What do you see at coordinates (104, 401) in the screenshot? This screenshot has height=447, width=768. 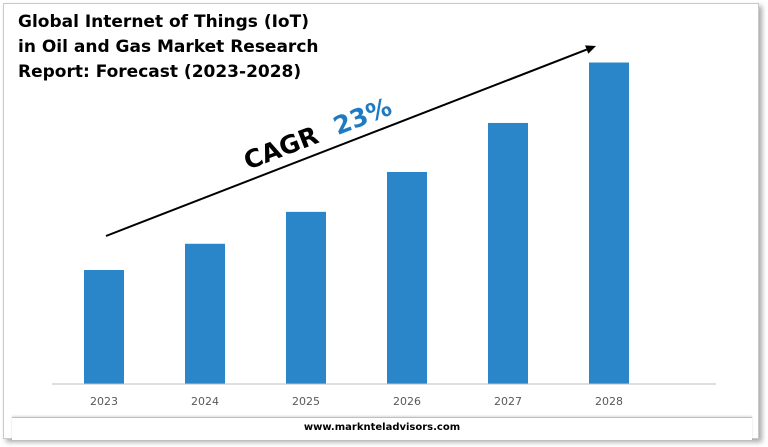 I see `x-tick-label-2023: 2023` at bounding box center [104, 401].